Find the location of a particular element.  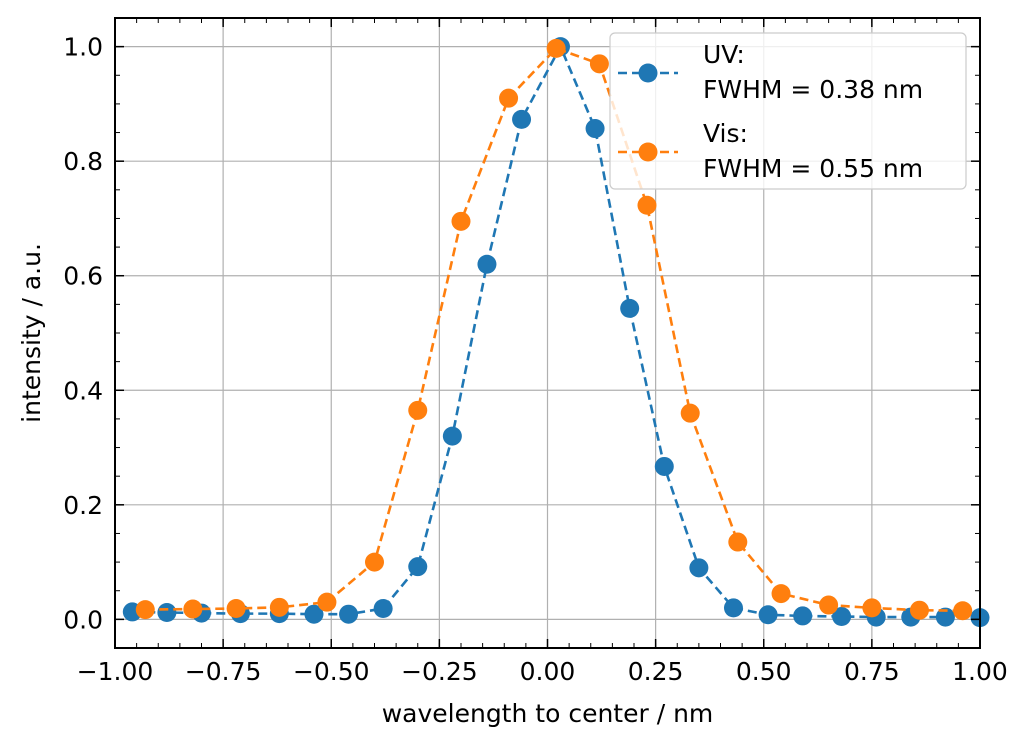

legend-series-annotation: FWHM = 0.55 nm is located at coordinates (813, 168).